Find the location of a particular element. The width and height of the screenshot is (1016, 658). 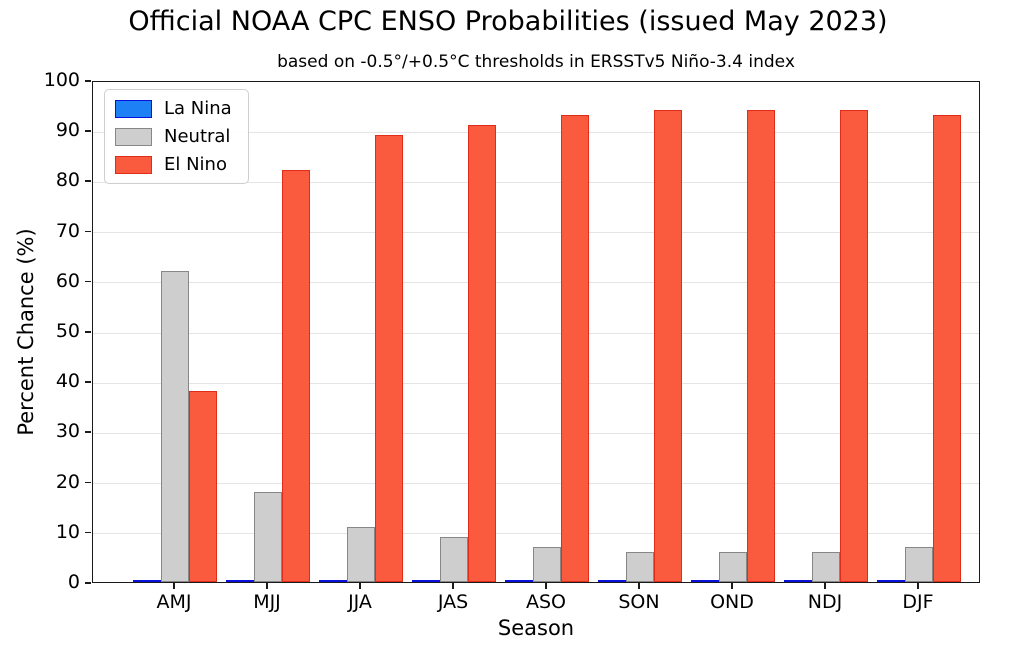

y-tick-label-90: 90 is located at coordinates (67, 130).